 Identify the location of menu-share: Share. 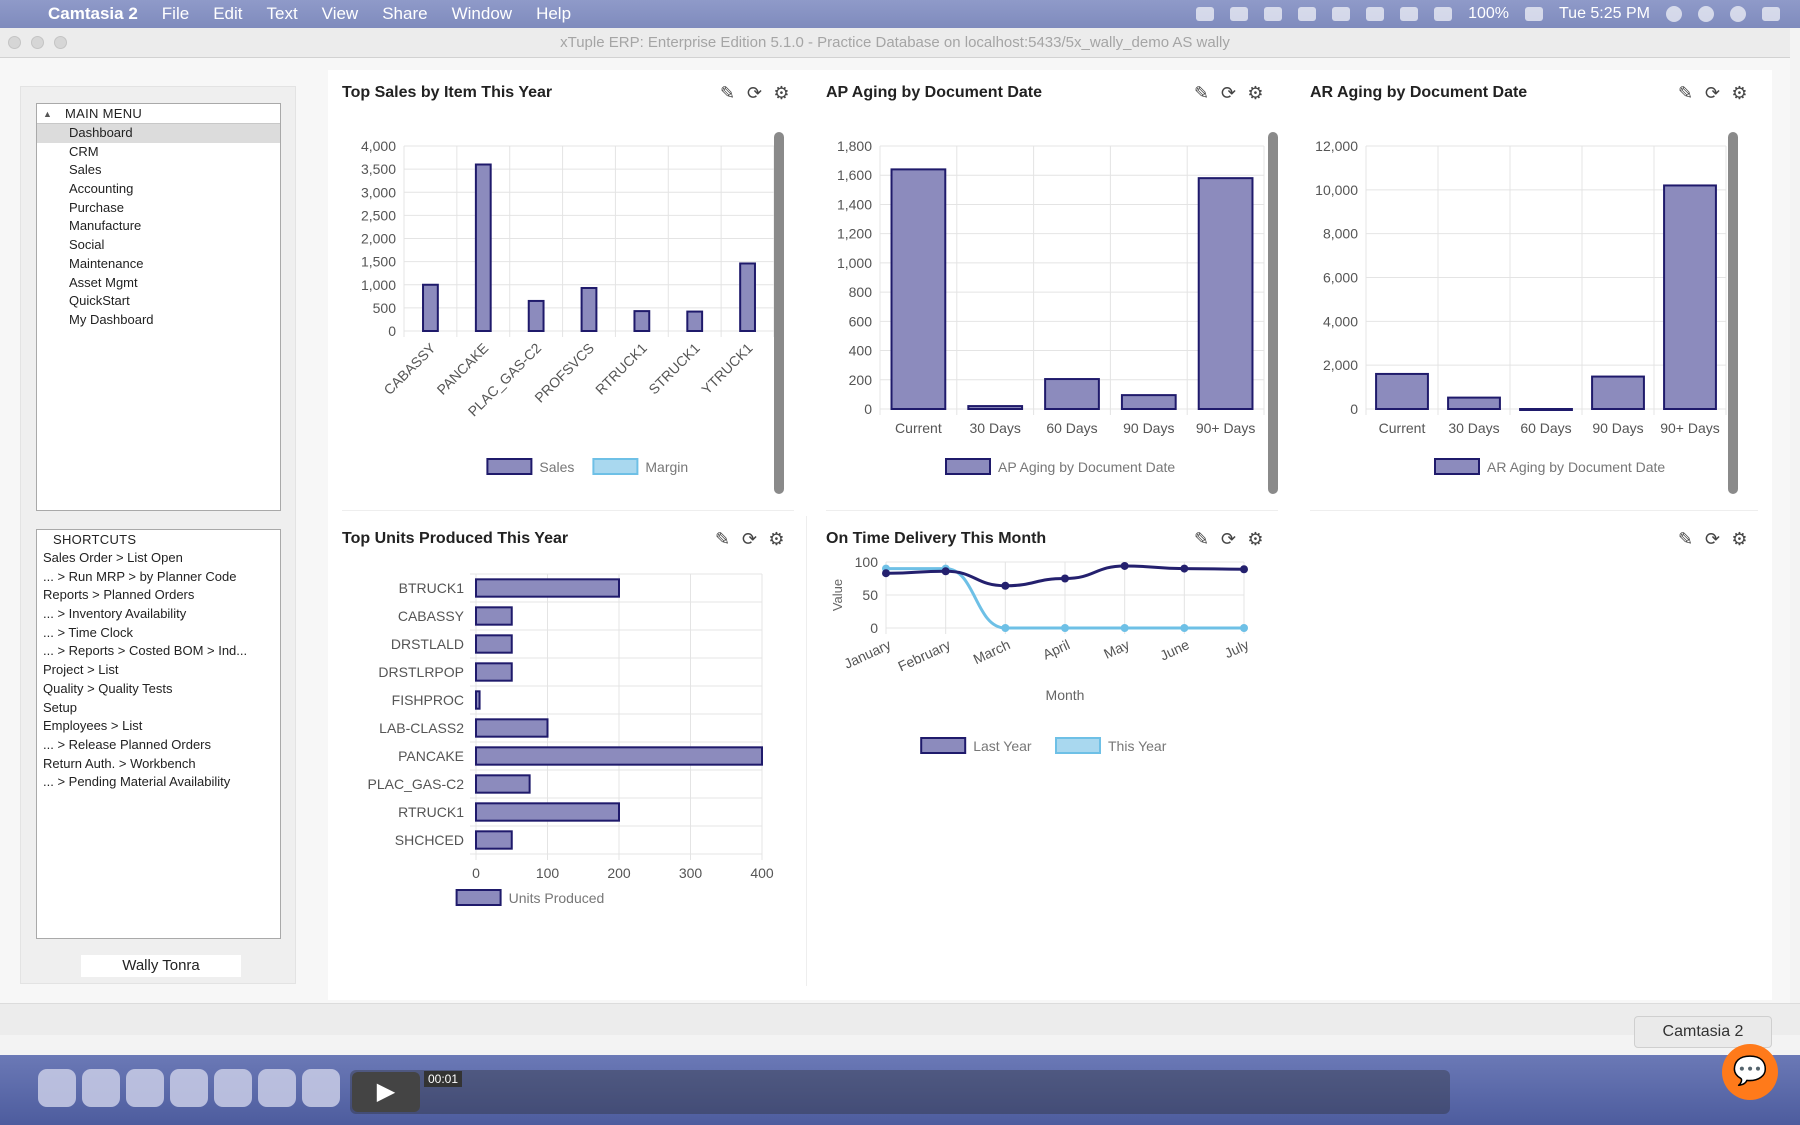
(405, 13).